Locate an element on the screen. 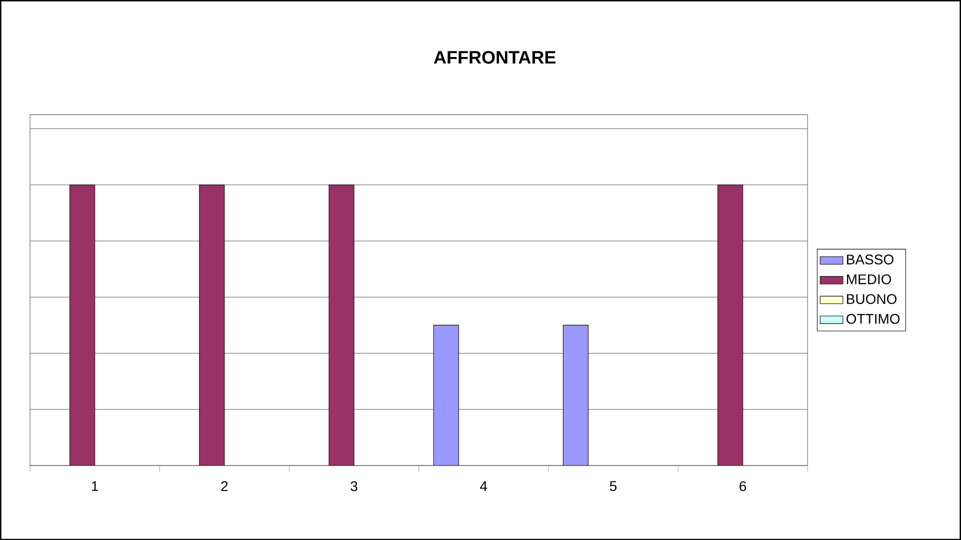 The width and height of the screenshot is (961, 540). x-tick-label: 5 is located at coordinates (613, 486).